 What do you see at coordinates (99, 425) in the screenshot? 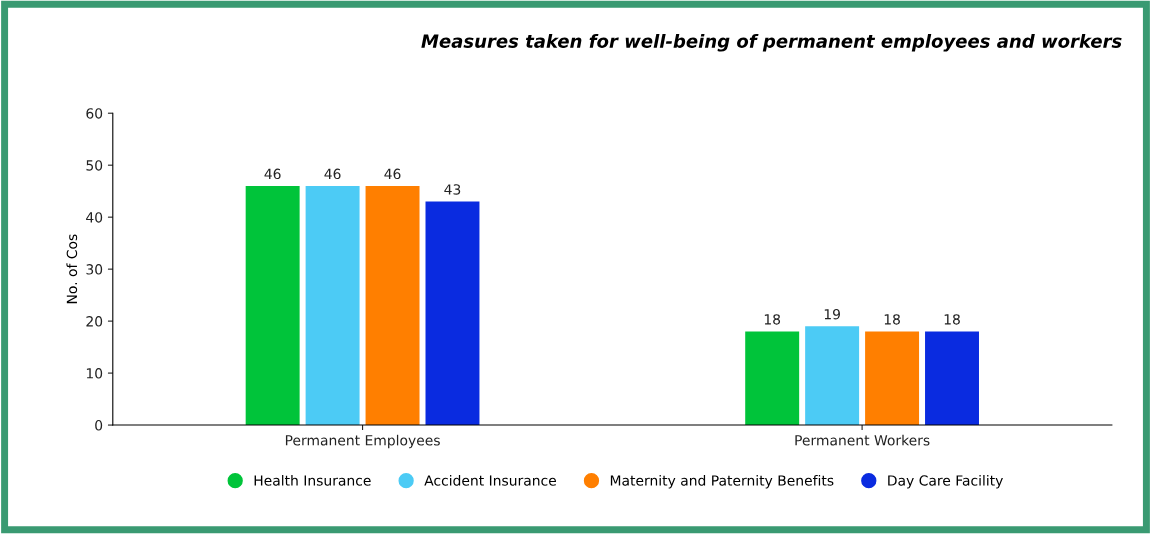
I see `y-tick-label: 0` at bounding box center [99, 425].